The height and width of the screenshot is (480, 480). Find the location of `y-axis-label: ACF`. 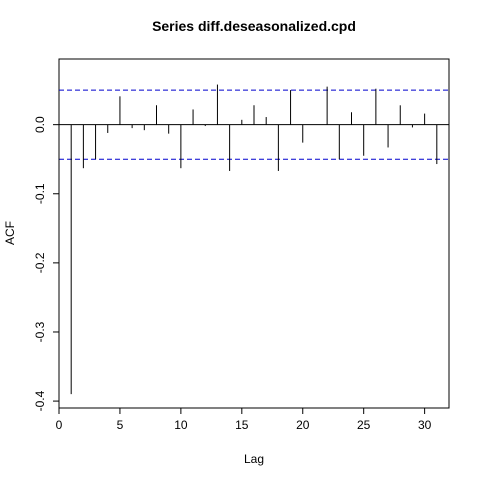

y-axis-label: ACF is located at coordinates (10, 233).